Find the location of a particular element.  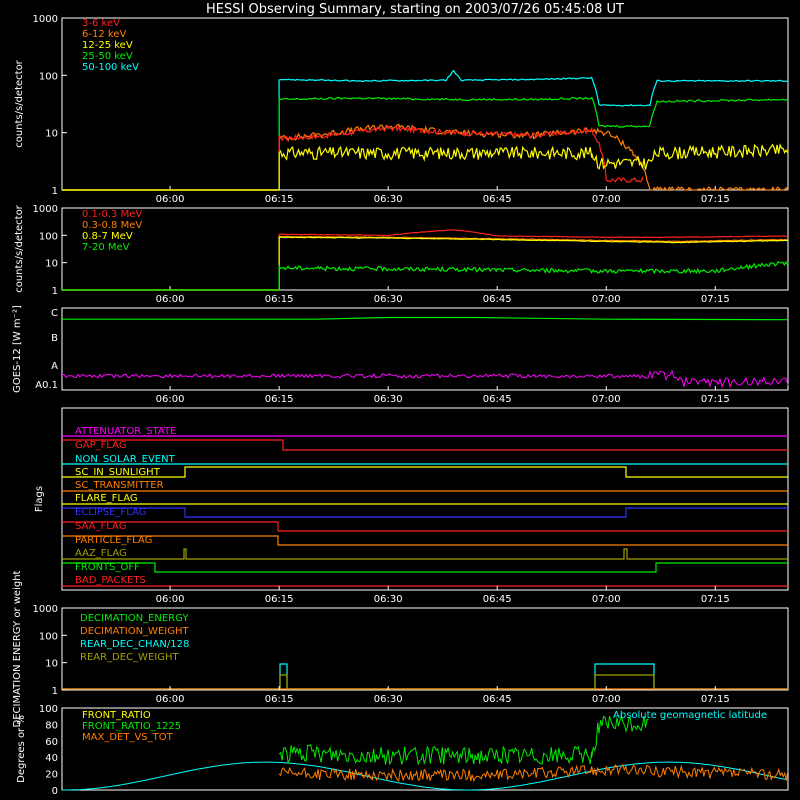

y-tick-label: B is located at coordinates (54, 338).